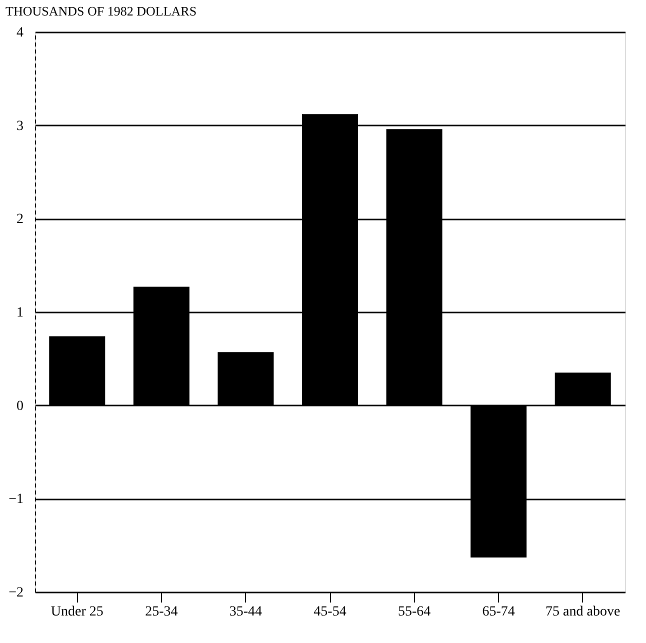  What do you see at coordinates (16, 500) in the screenshot?
I see `y-tick-label: −1` at bounding box center [16, 500].